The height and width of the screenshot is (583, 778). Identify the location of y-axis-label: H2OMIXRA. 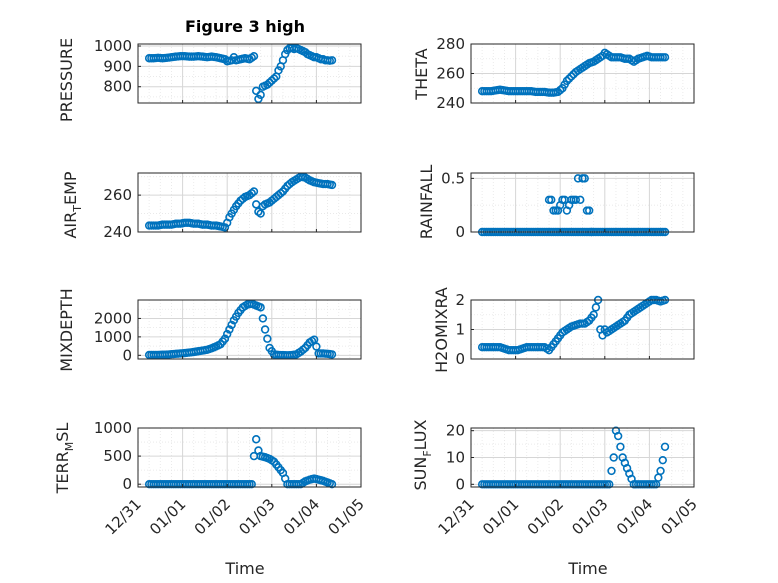
(441, 330).